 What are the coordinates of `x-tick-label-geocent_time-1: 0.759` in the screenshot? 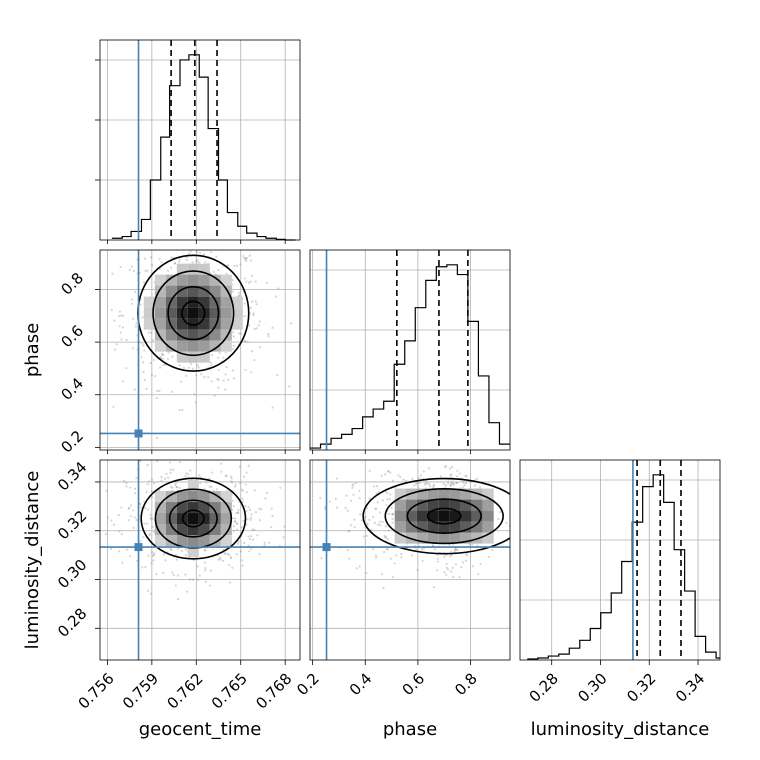 It's located at (140, 691).